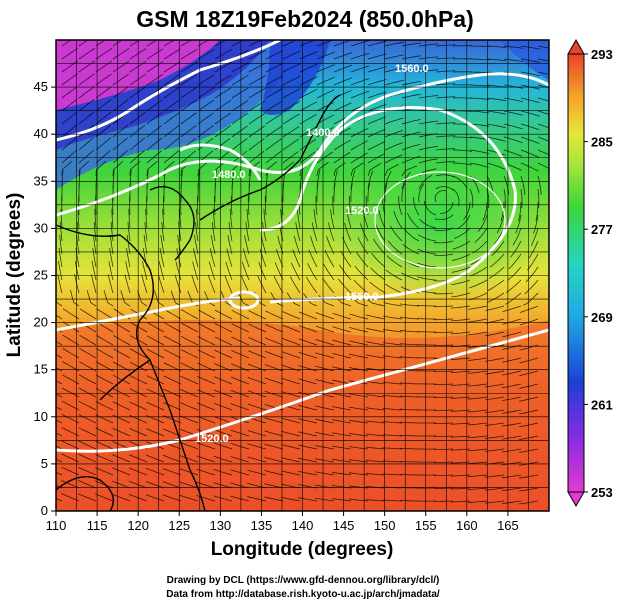  What do you see at coordinates (41, 86) in the screenshot?
I see `y-tick-label: 45` at bounding box center [41, 86].